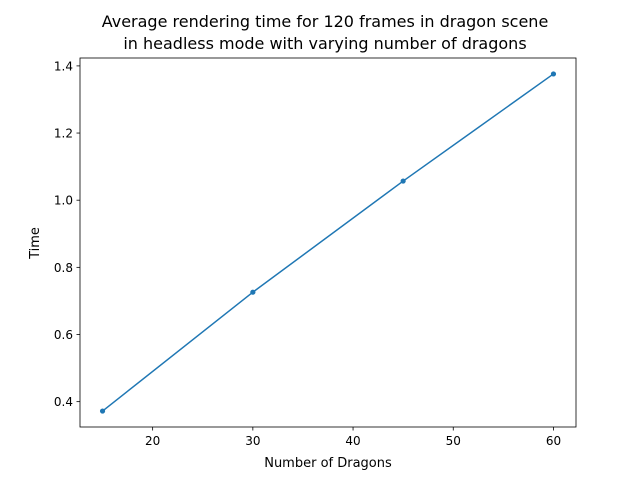 Image resolution: width=640 pixels, height=480 pixels. What do you see at coordinates (63, 268) in the screenshot?
I see `y-tick-label: 0.8` at bounding box center [63, 268].